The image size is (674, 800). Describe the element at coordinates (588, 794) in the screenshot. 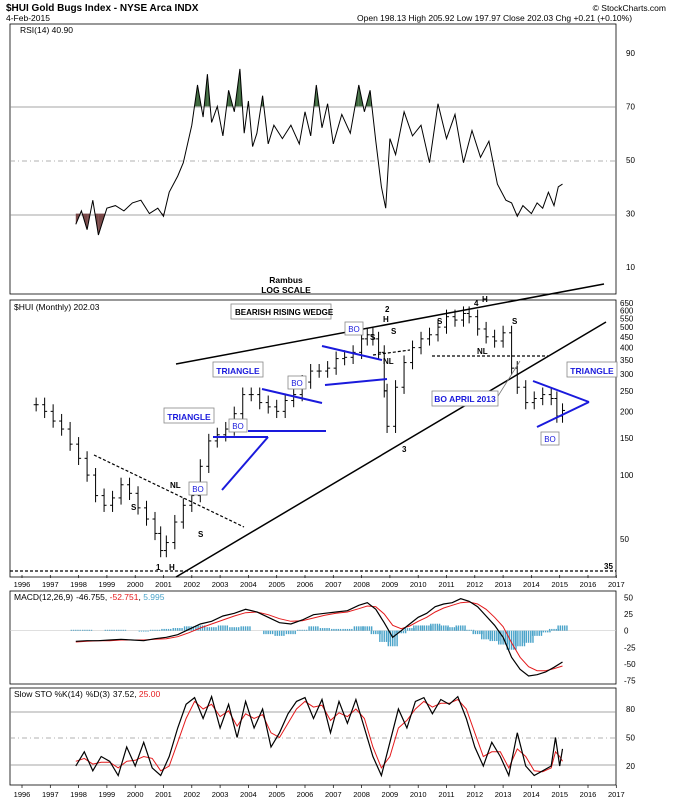

I see `year-tick-label: 2016` at that location.